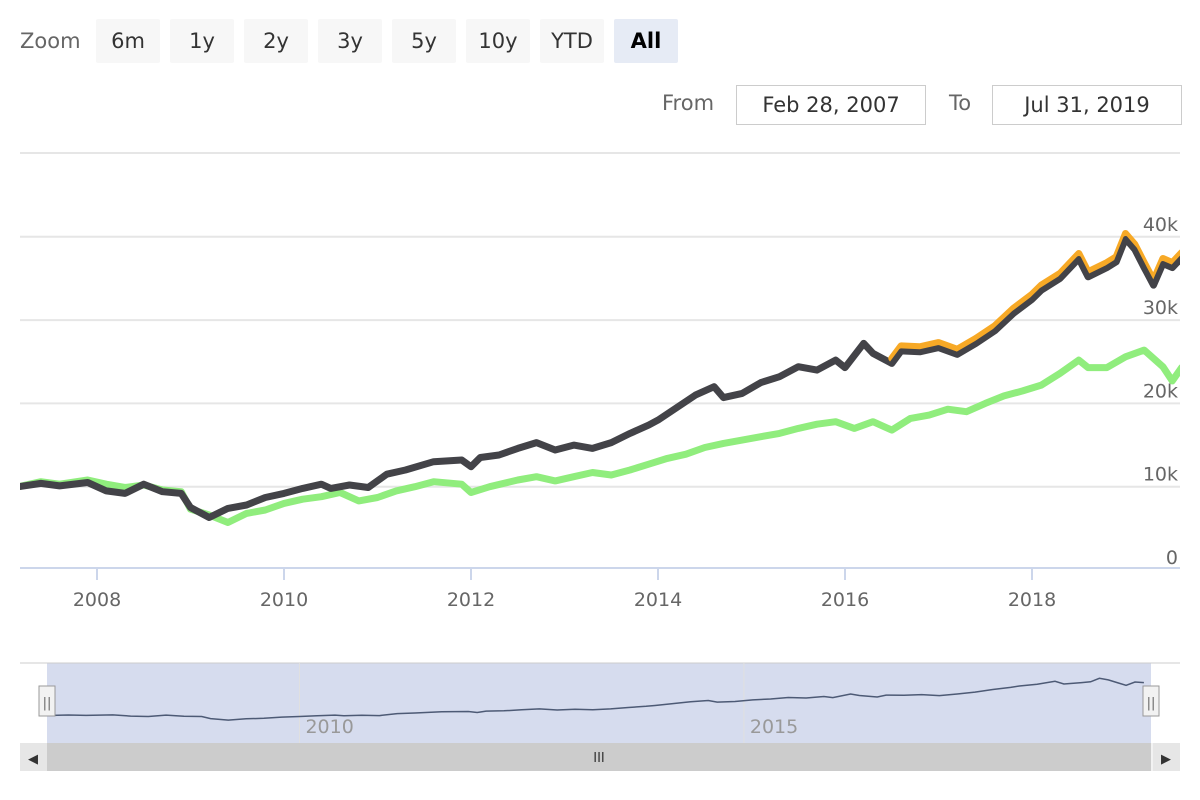 This screenshot has width=1200, height=800. Describe the element at coordinates (572, 41) in the screenshot. I see `zoom-button-ytd: YTD` at that location.